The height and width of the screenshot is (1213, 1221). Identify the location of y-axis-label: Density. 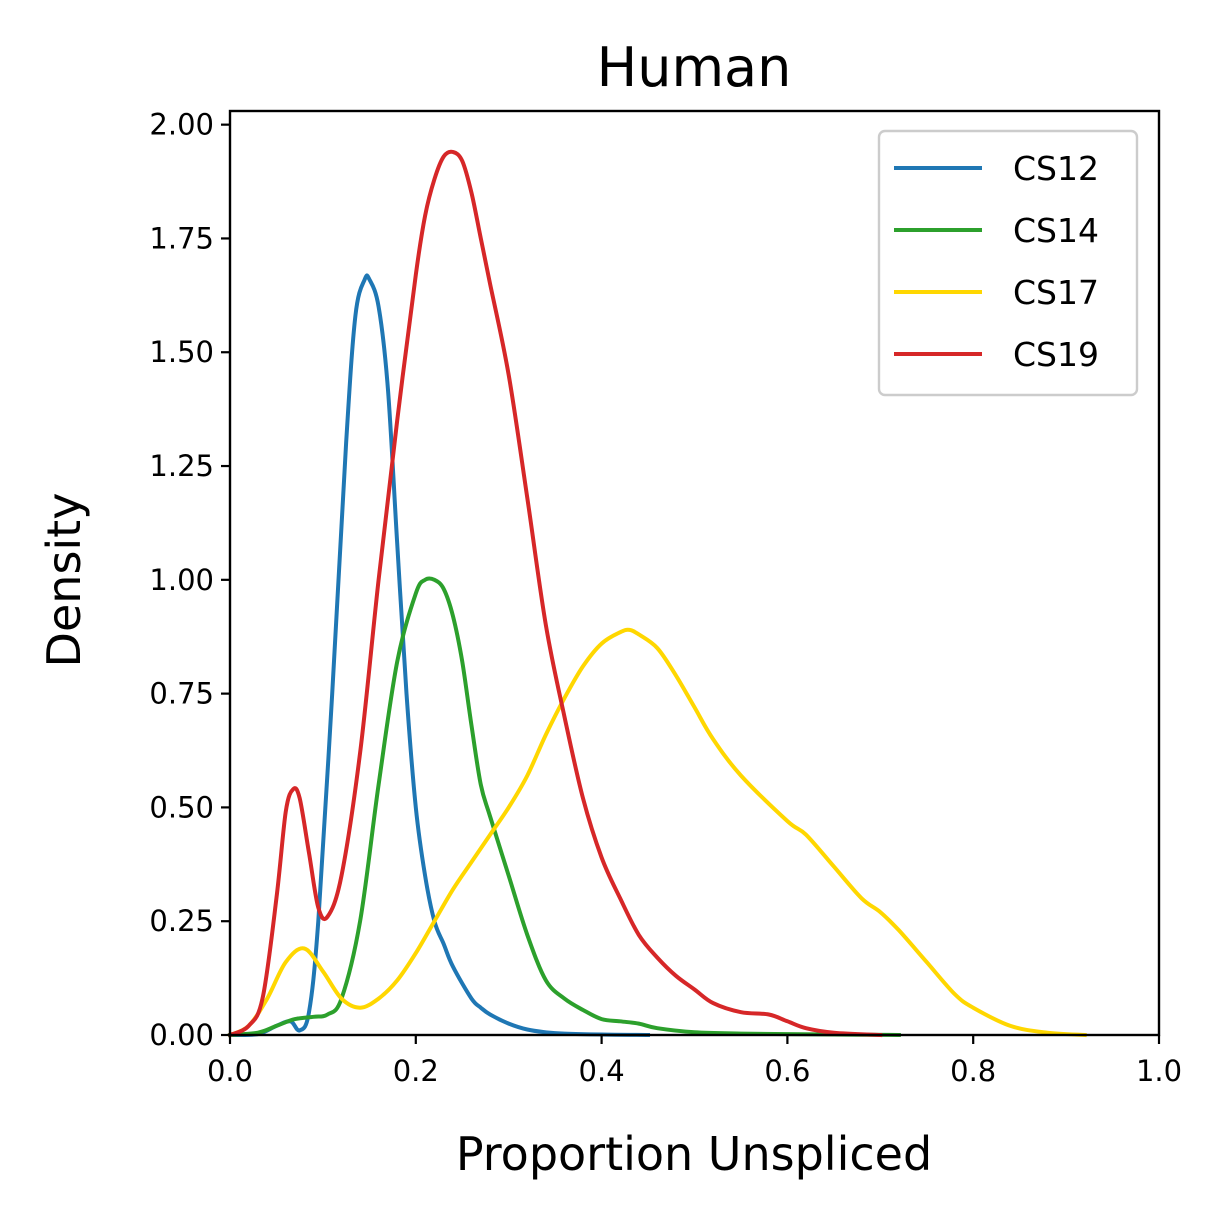
(64, 580).